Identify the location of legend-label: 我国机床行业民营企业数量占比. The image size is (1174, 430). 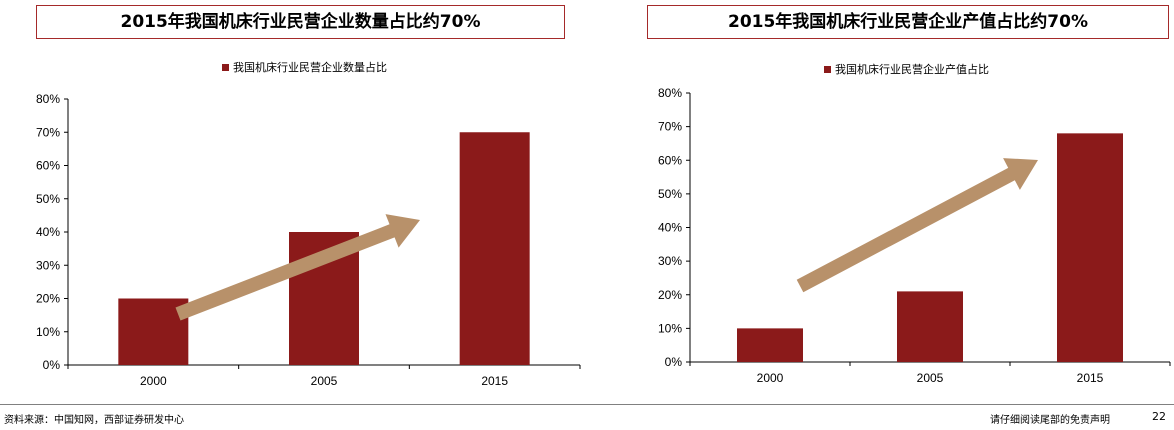
(310, 67).